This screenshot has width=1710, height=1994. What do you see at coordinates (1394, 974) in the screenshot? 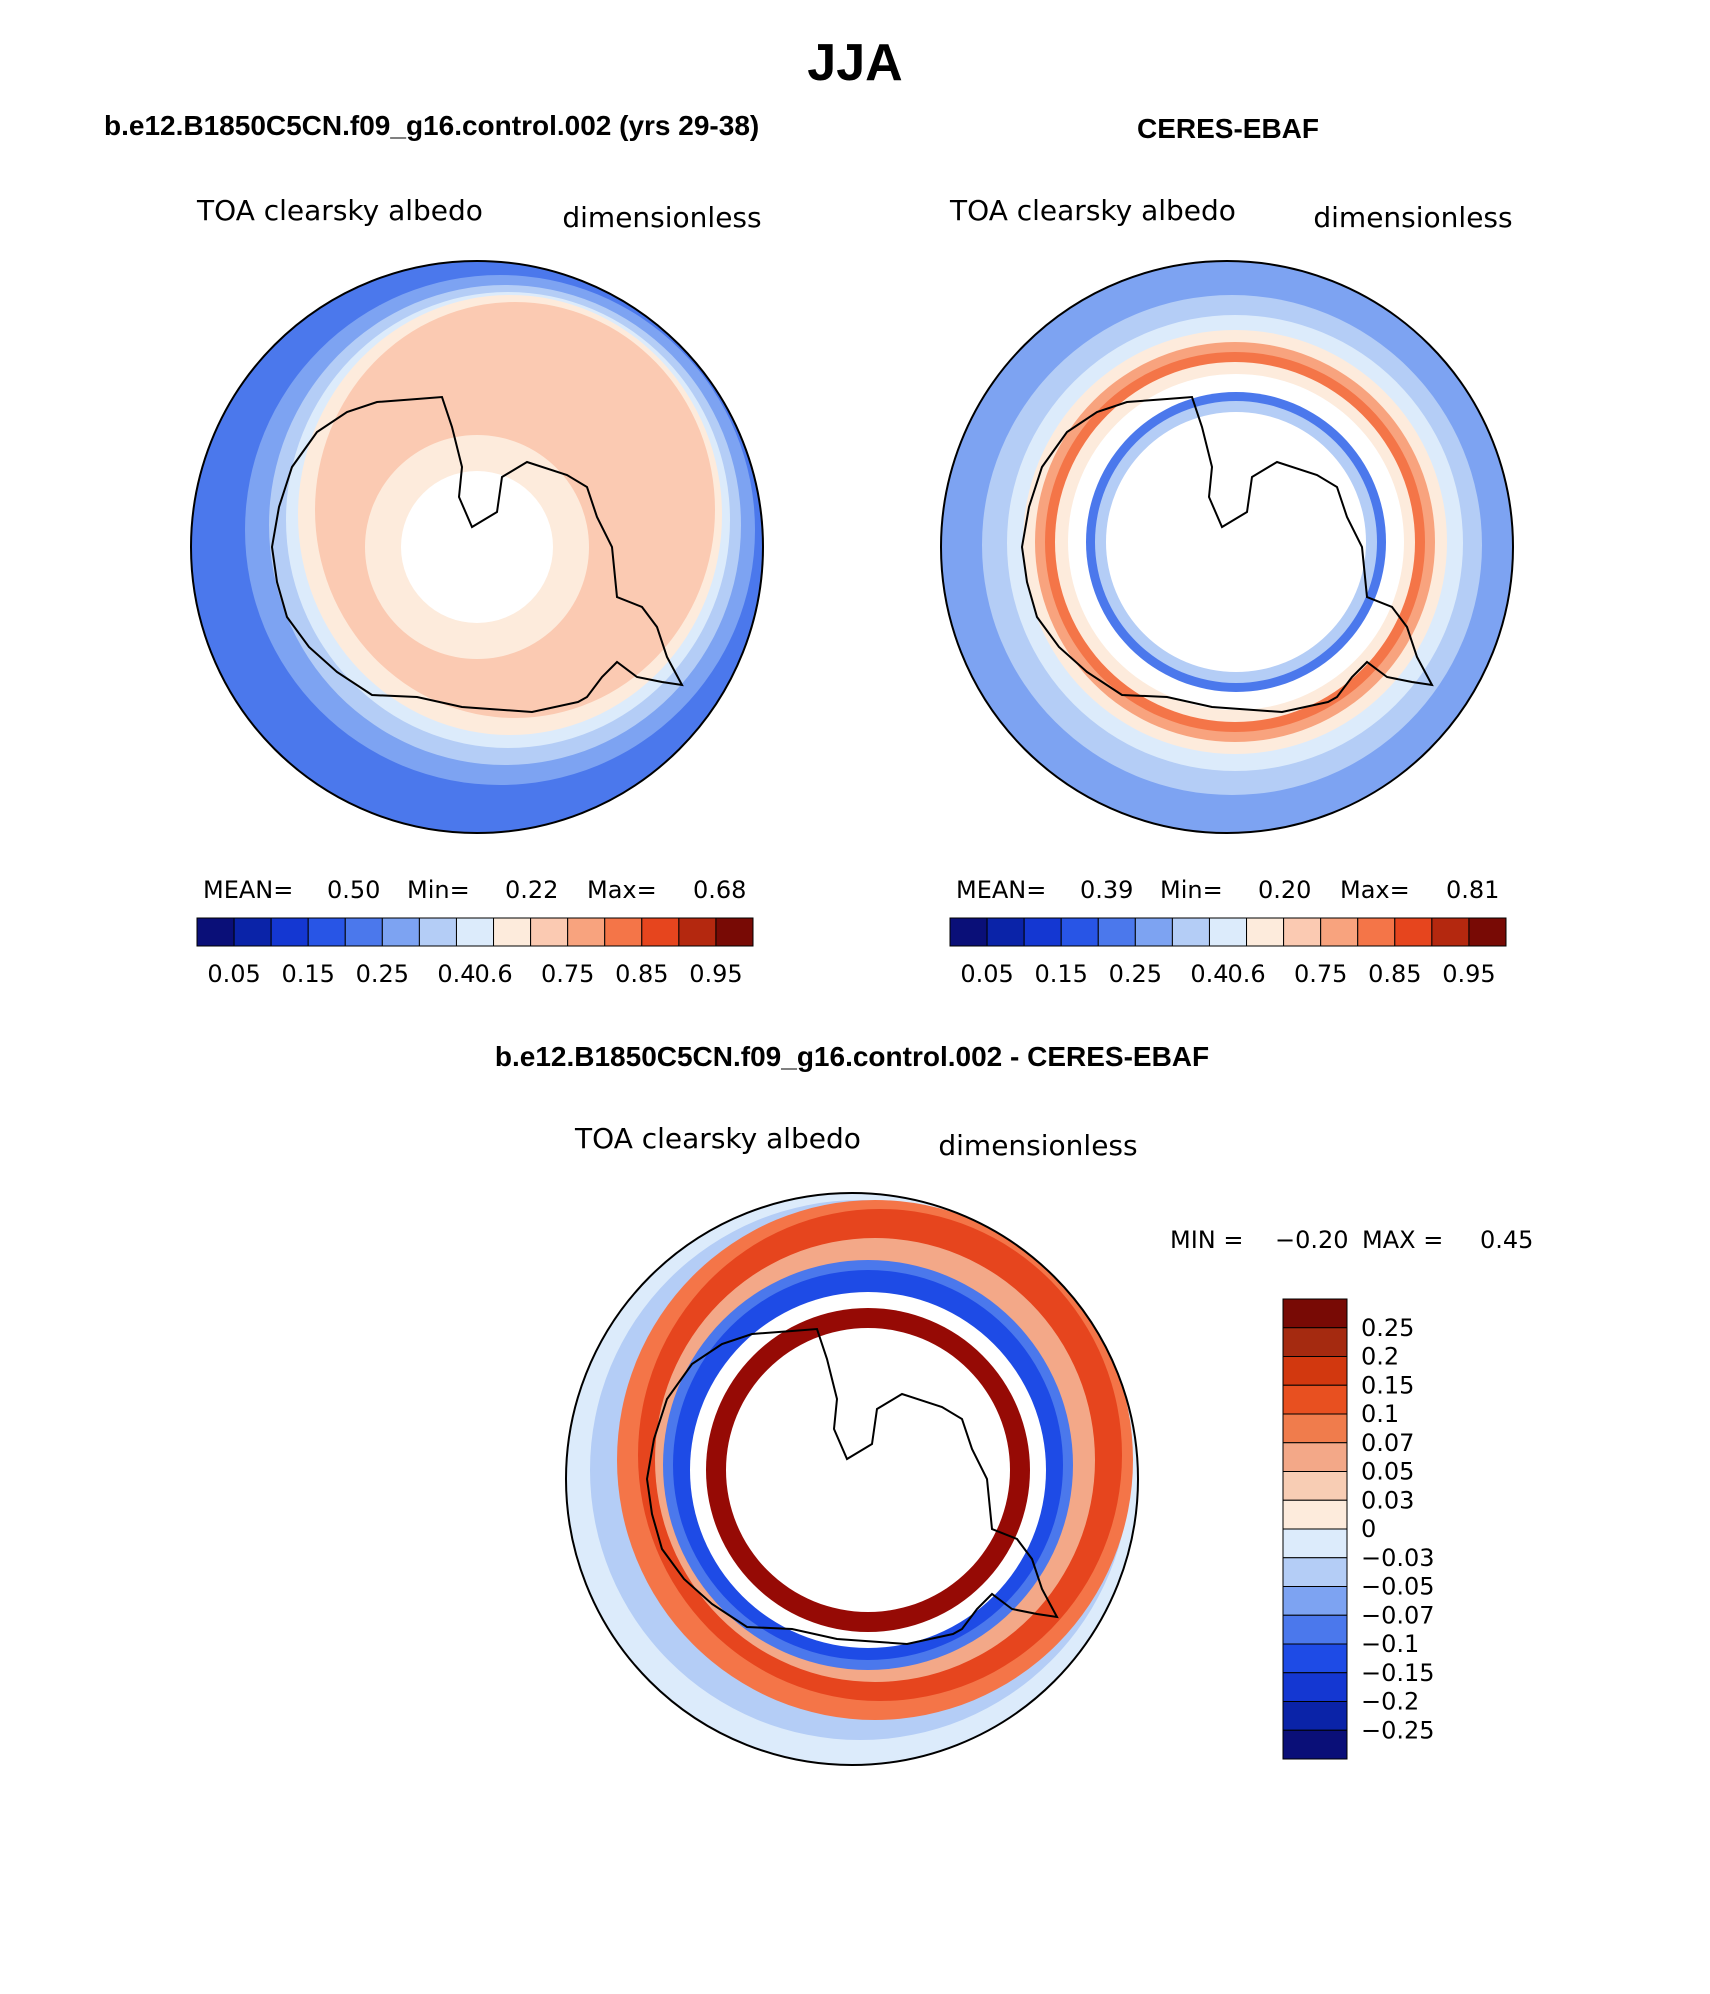
I see `colorbar-obs-tick-label: 0.85` at bounding box center [1394, 974].